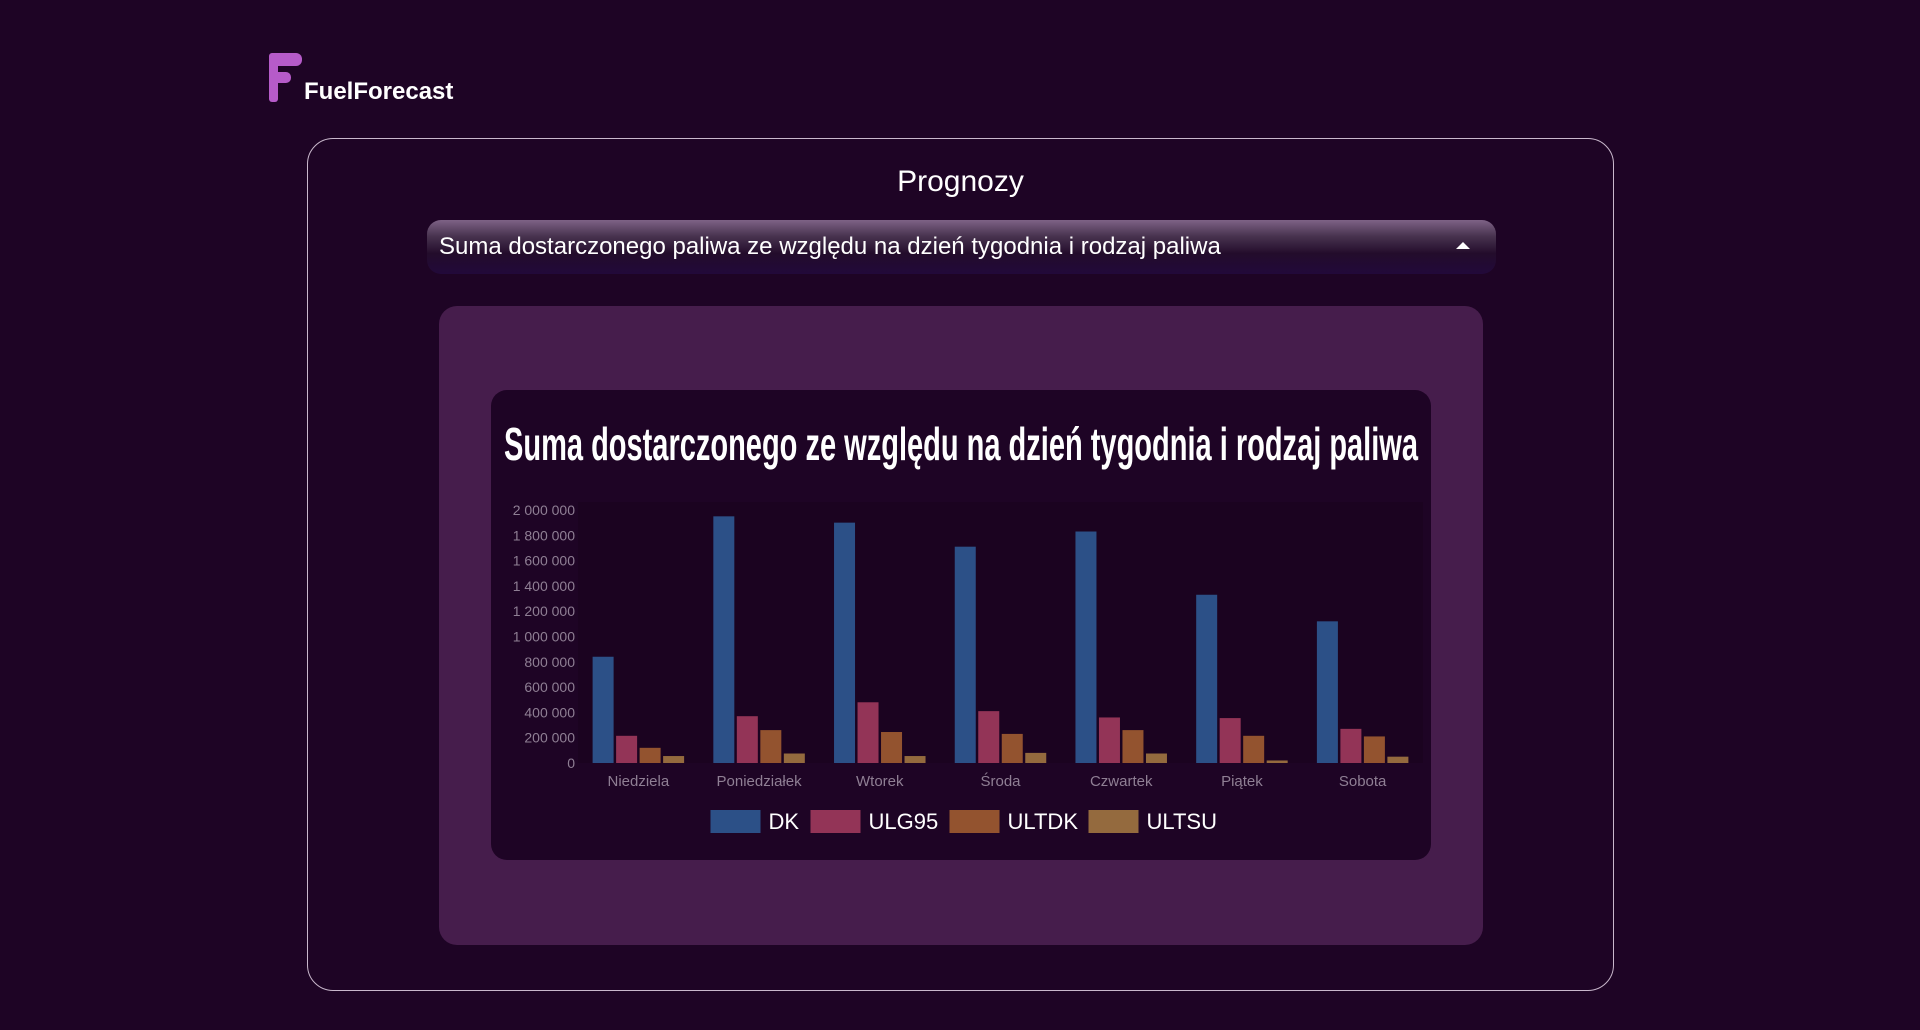  What do you see at coordinates (544, 611) in the screenshot?
I see `y-tick-label: 1 200 000` at bounding box center [544, 611].